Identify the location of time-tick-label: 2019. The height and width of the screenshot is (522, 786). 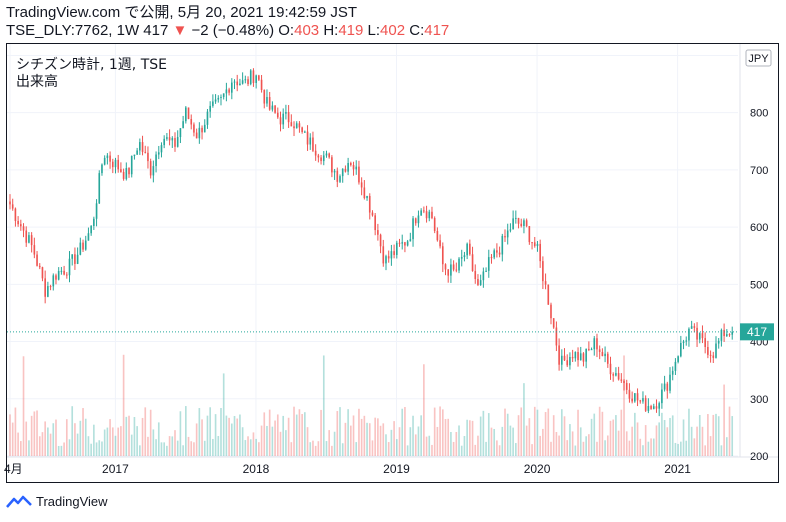
(396, 469).